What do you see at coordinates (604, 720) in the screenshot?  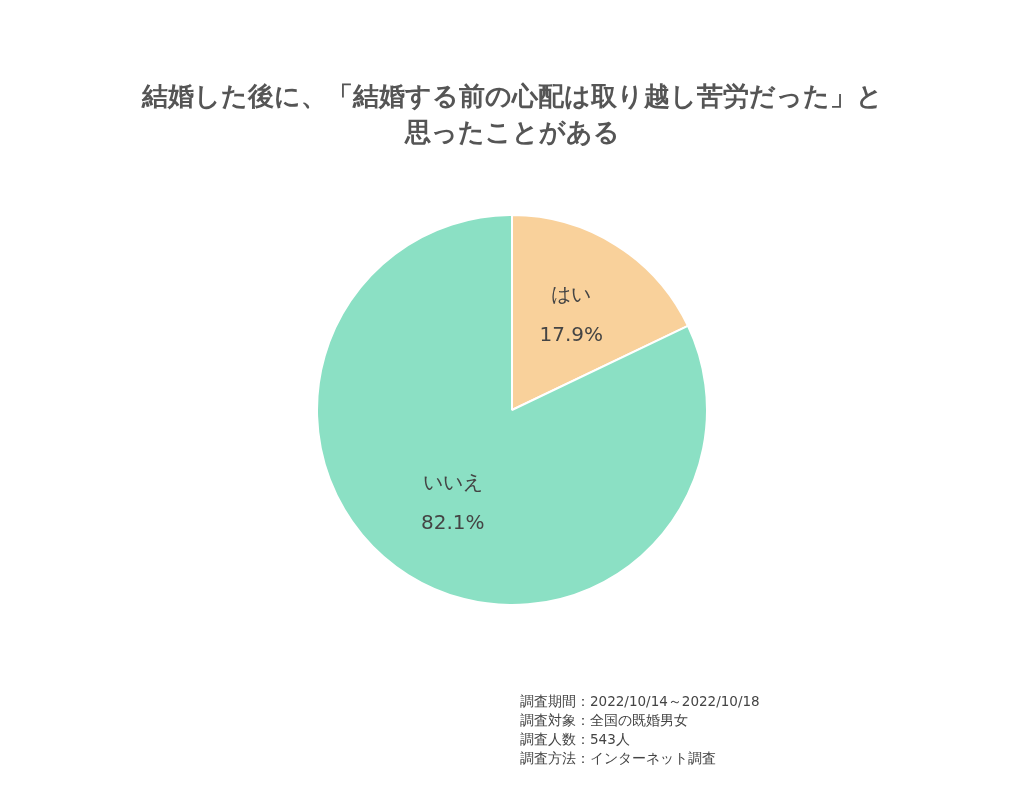 I see `text: 調査対象：全国の既婚男女` at bounding box center [604, 720].